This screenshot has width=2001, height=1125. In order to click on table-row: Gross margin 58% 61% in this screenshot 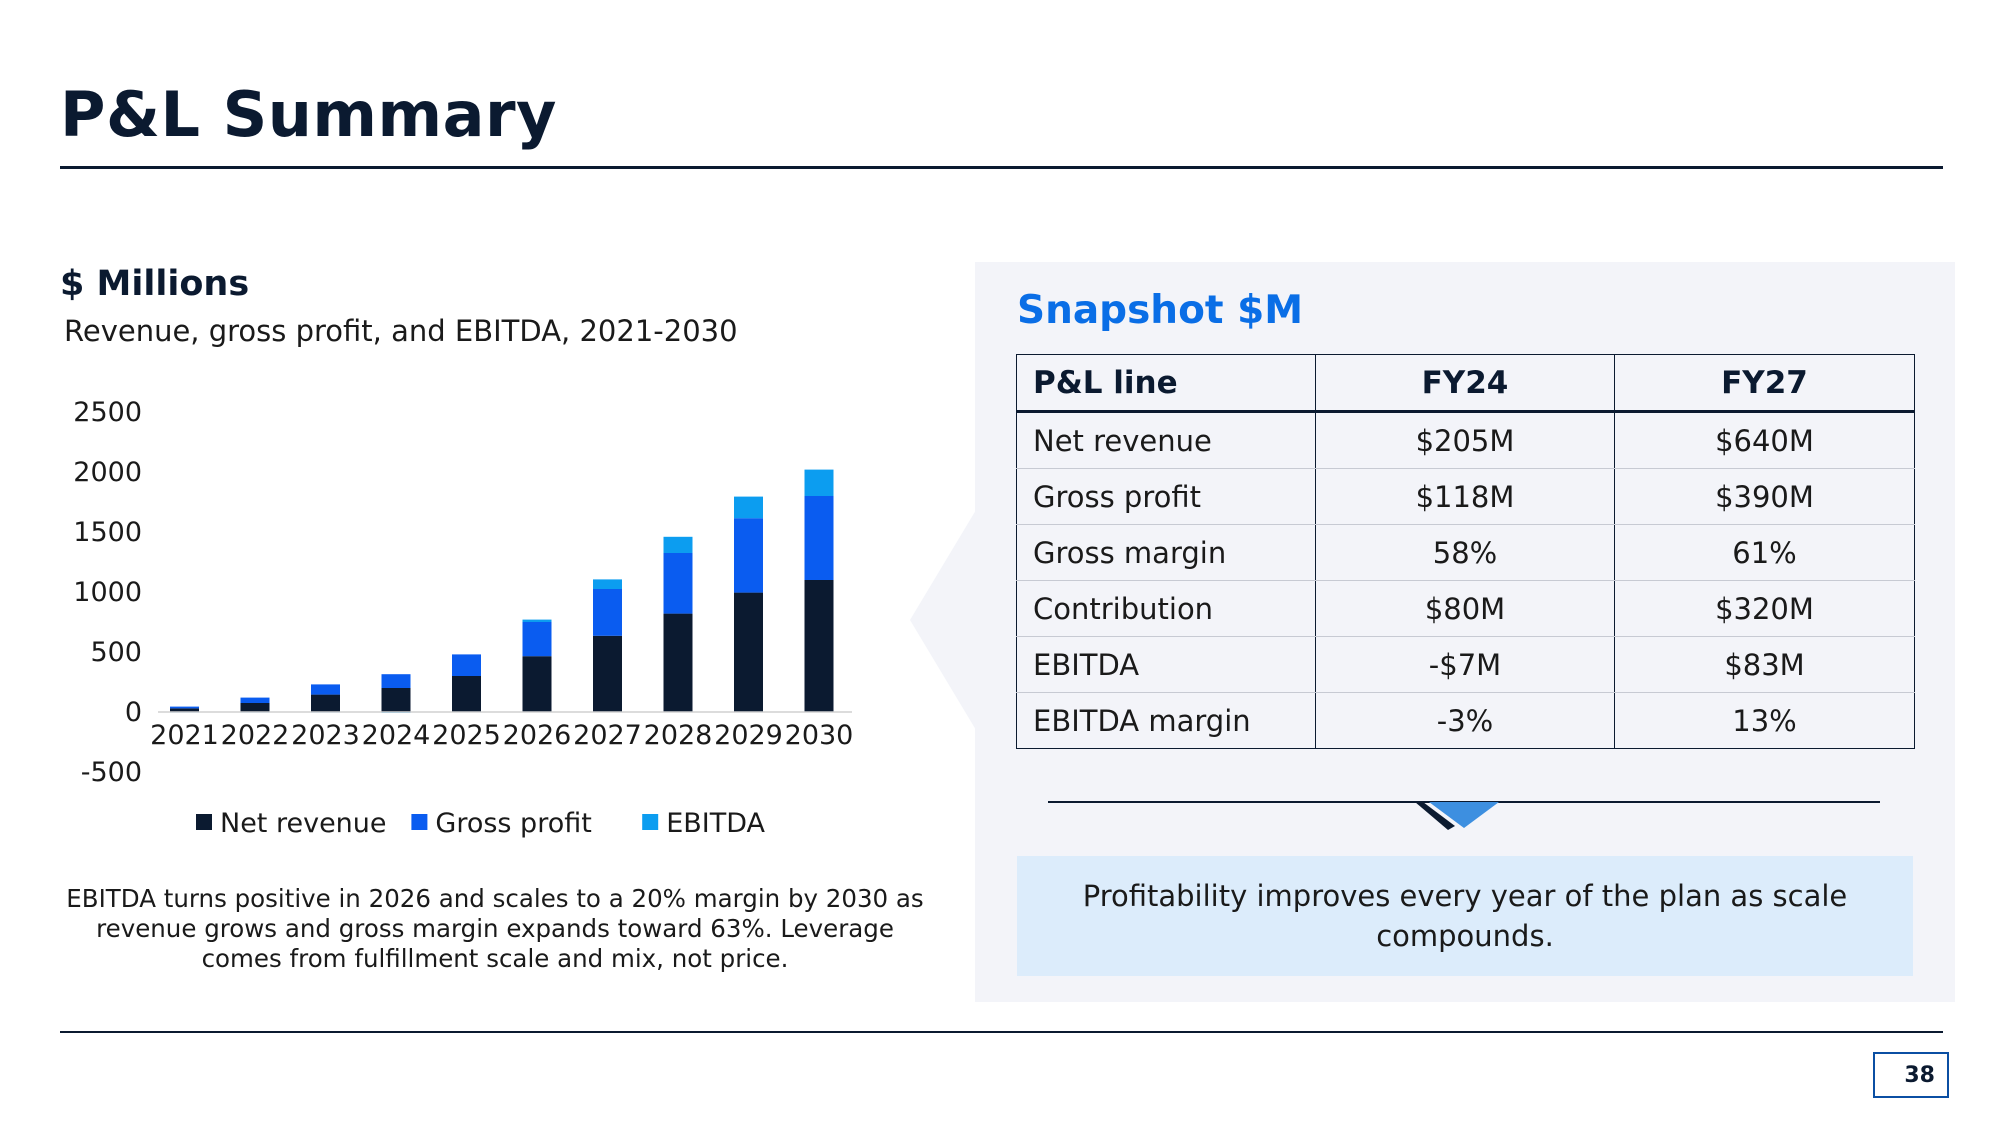, I will do `click(1465, 552)`.